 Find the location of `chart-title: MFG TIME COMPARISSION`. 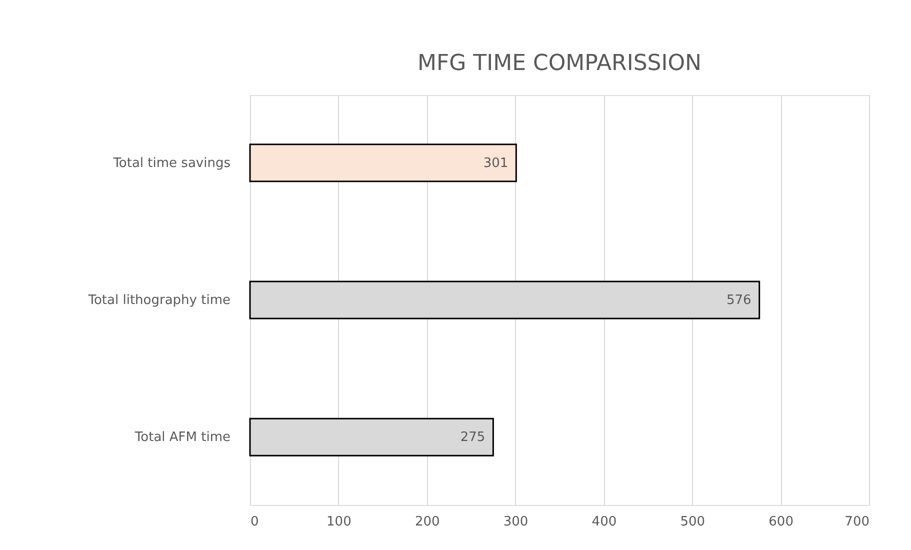

chart-title: MFG TIME COMPARISSION is located at coordinates (559, 63).